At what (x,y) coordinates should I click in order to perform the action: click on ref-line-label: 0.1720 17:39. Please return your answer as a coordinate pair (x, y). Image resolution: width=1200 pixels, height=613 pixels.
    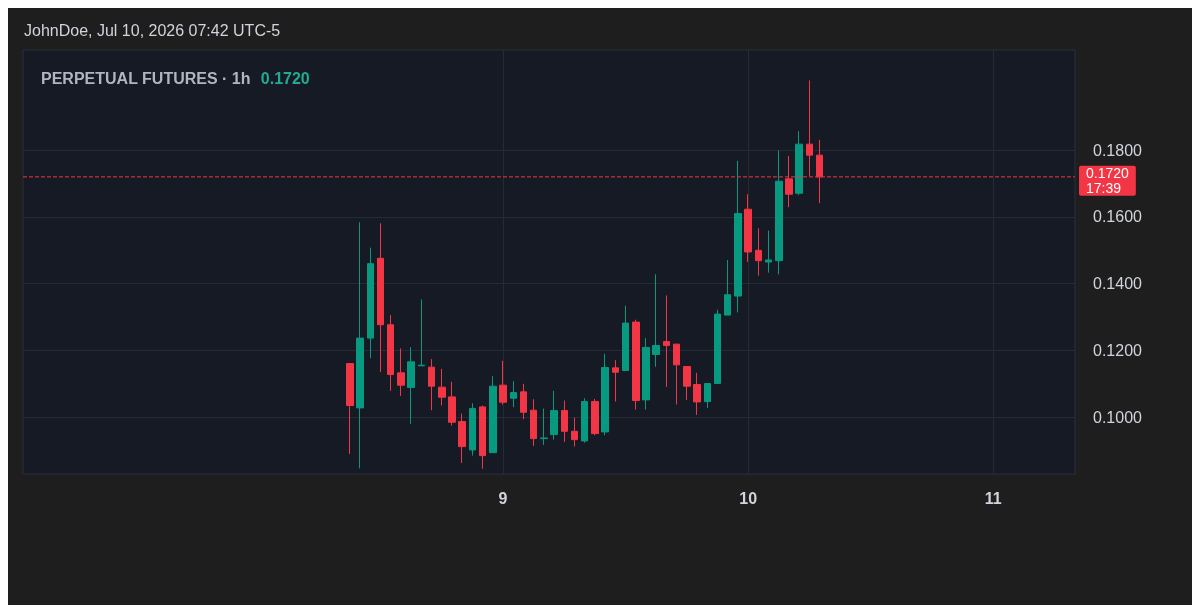
    Looking at the image, I should click on (1108, 181).